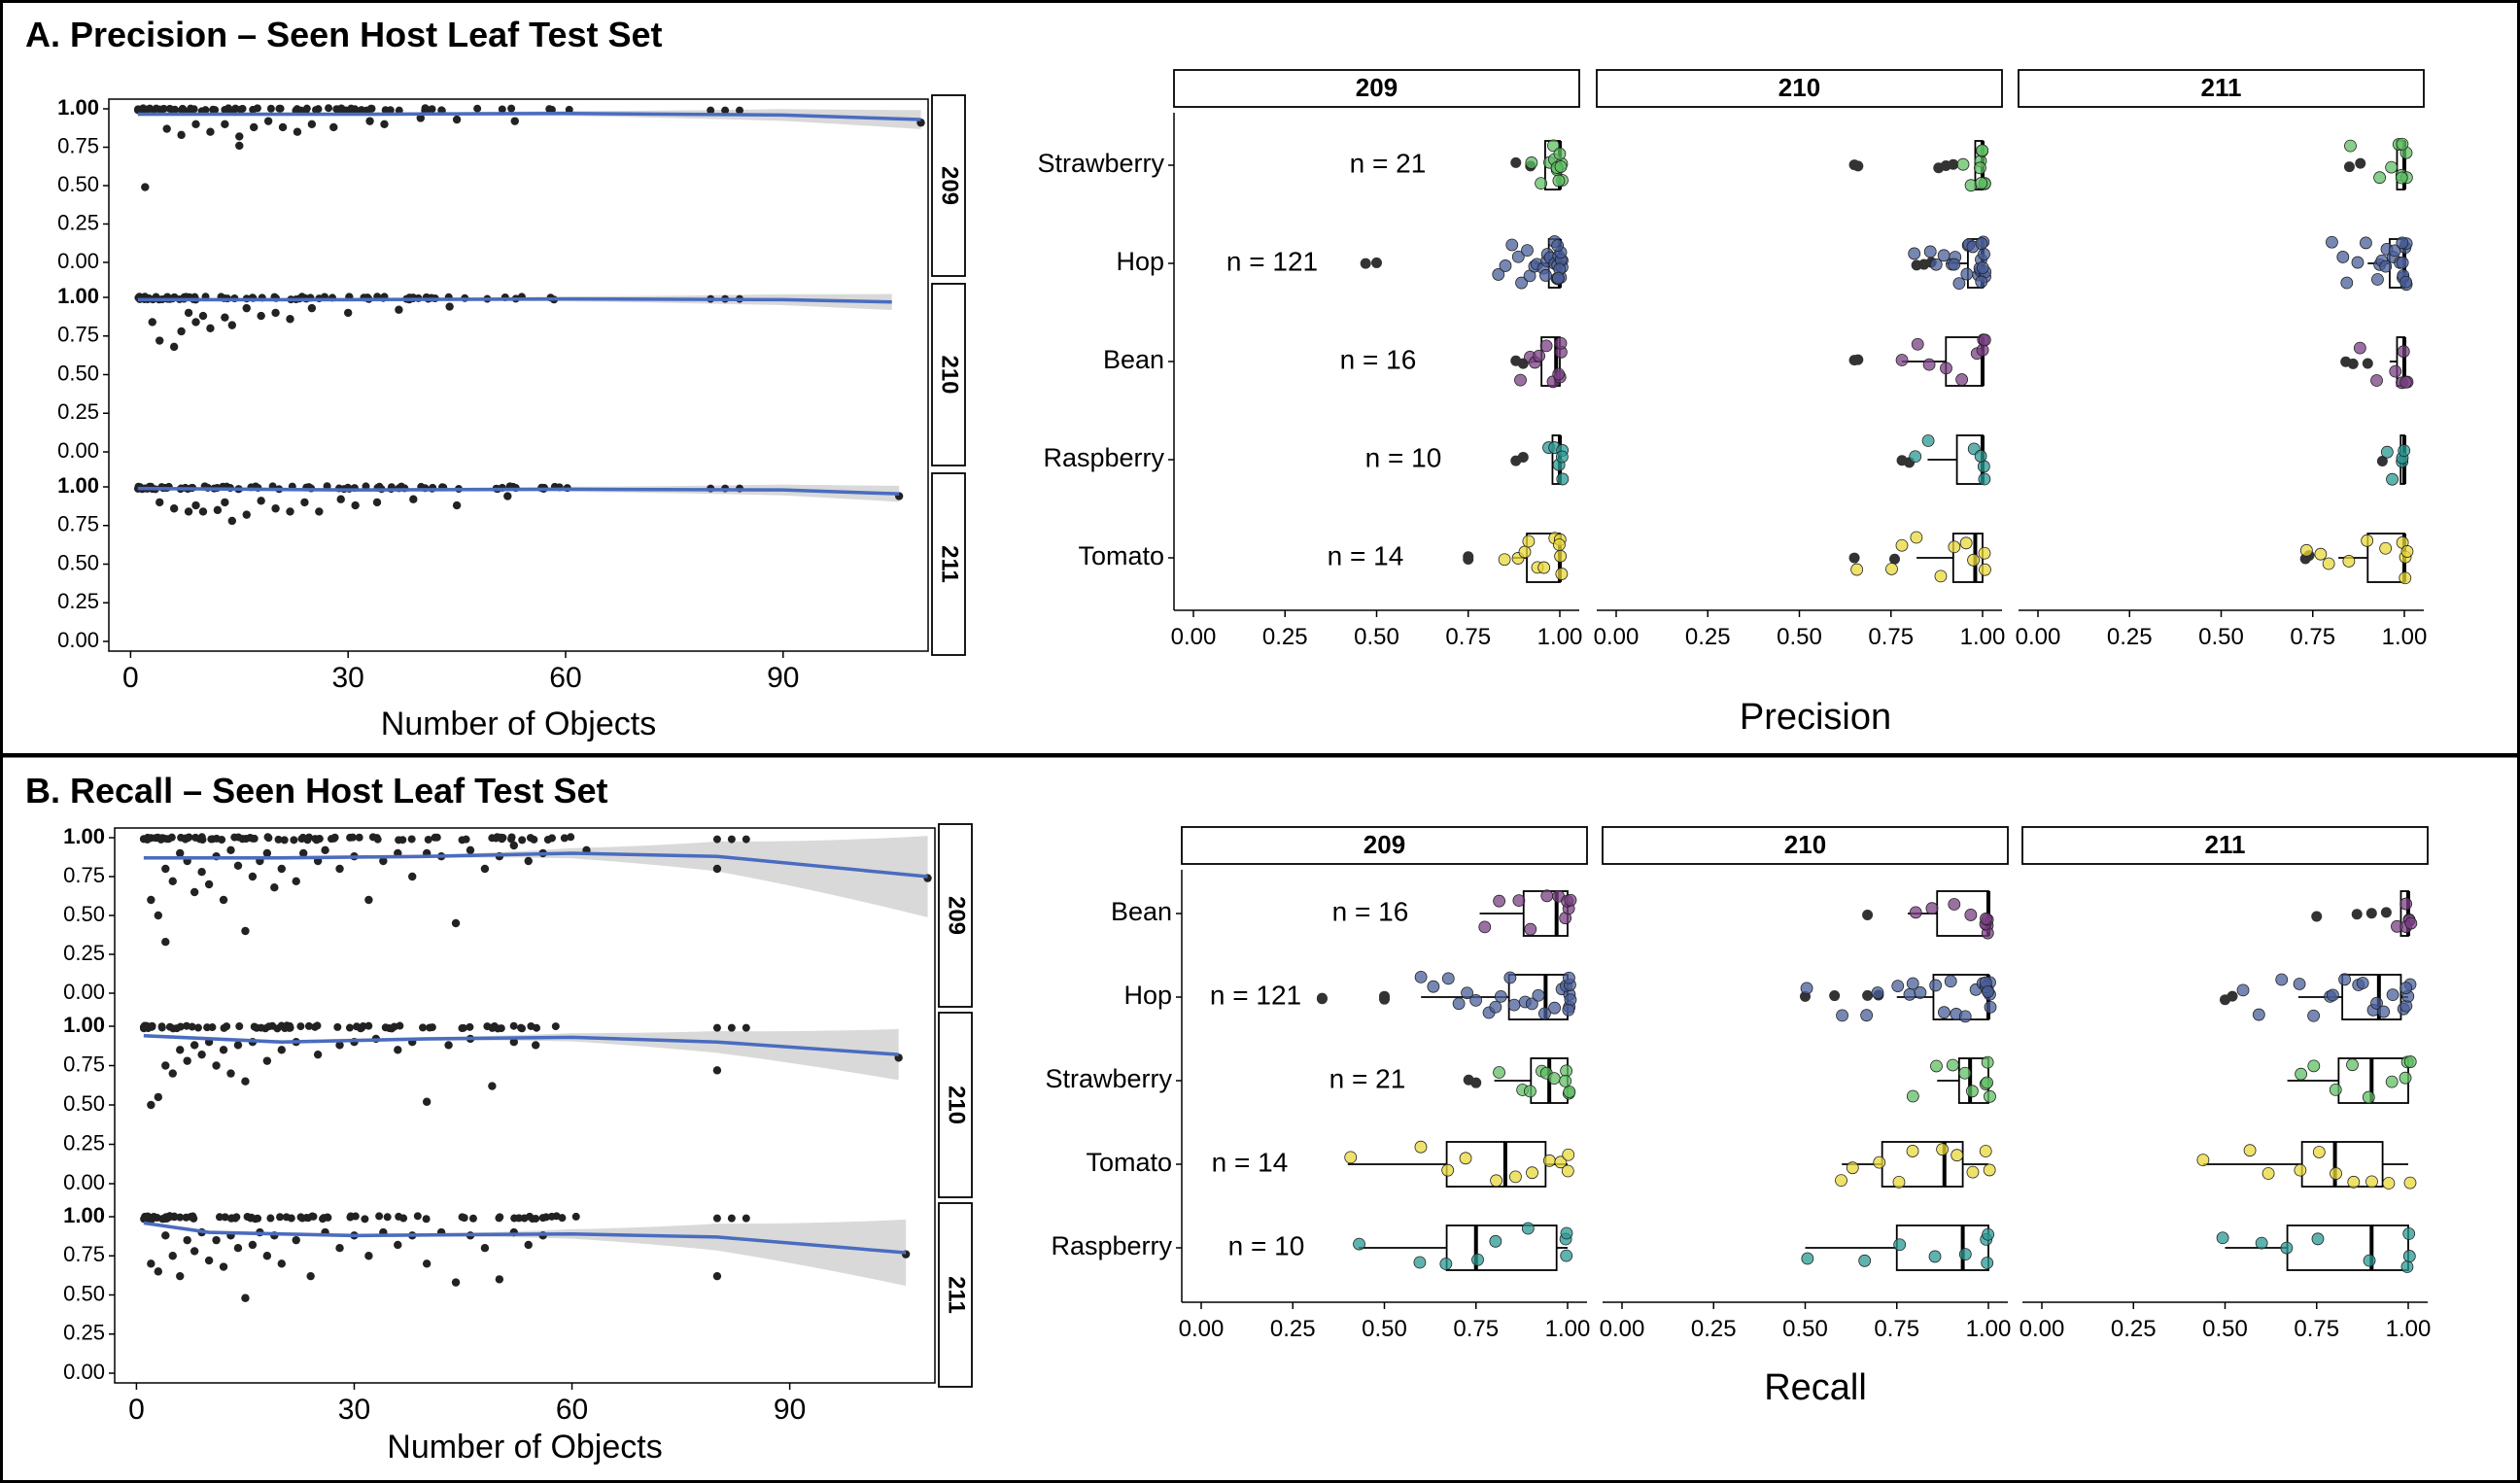 The width and height of the screenshot is (2520, 1483). What do you see at coordinates (84, 1254) in the screenshot?
I see `y-tick-label: 0.75` at bounding box center [84, 1254].